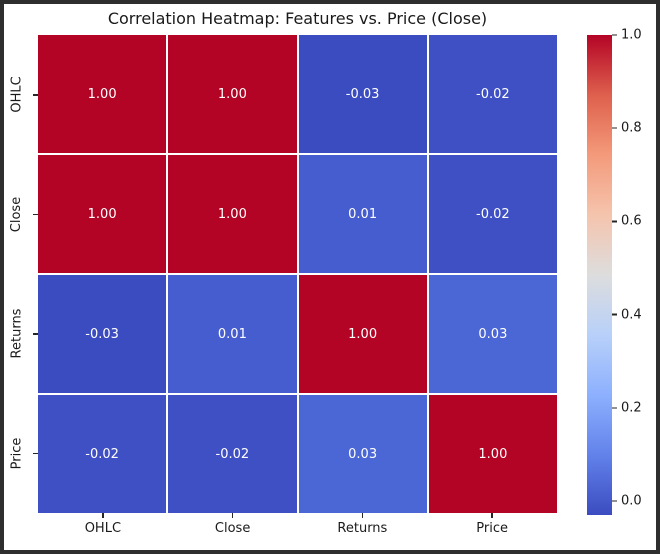 This screenshot has height=554, width=660. I want to click on colorbar-tick: 0.8, so click(627, 128).